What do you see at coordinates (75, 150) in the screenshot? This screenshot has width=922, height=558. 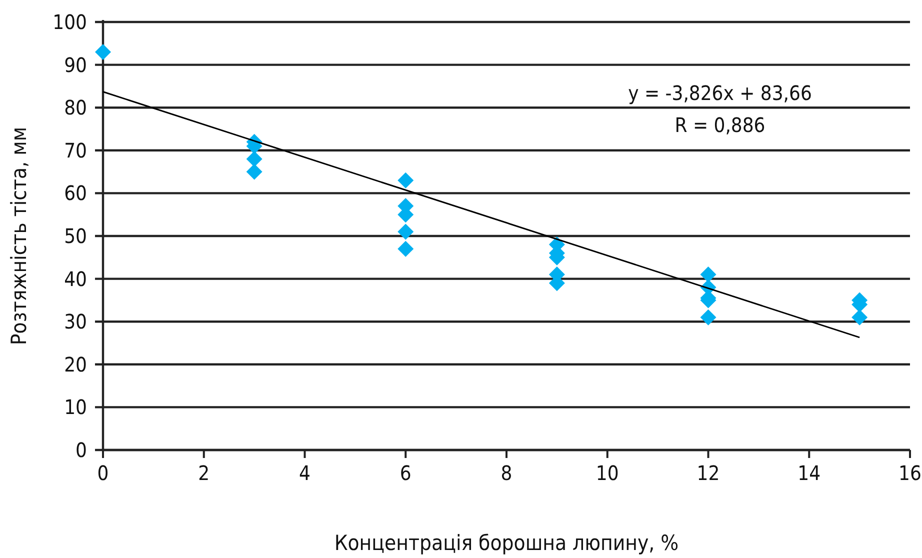 I see `y-tick-label: 70` at bounding box center [75, 150].